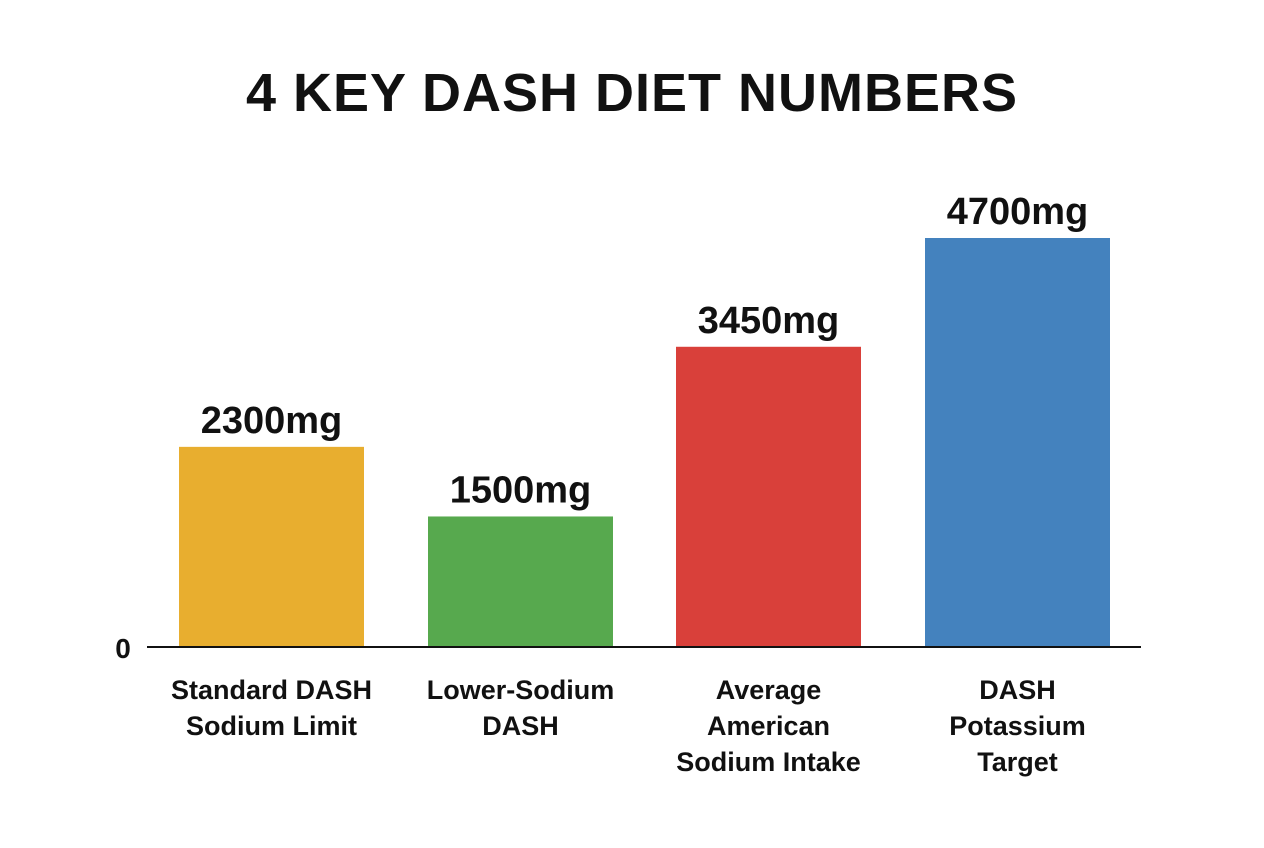 This screenshot has height=848, width=1264. Describe the element at coordinates (272, 421) in the screenshot. I see `data-label-0: 2300mg` at that location.